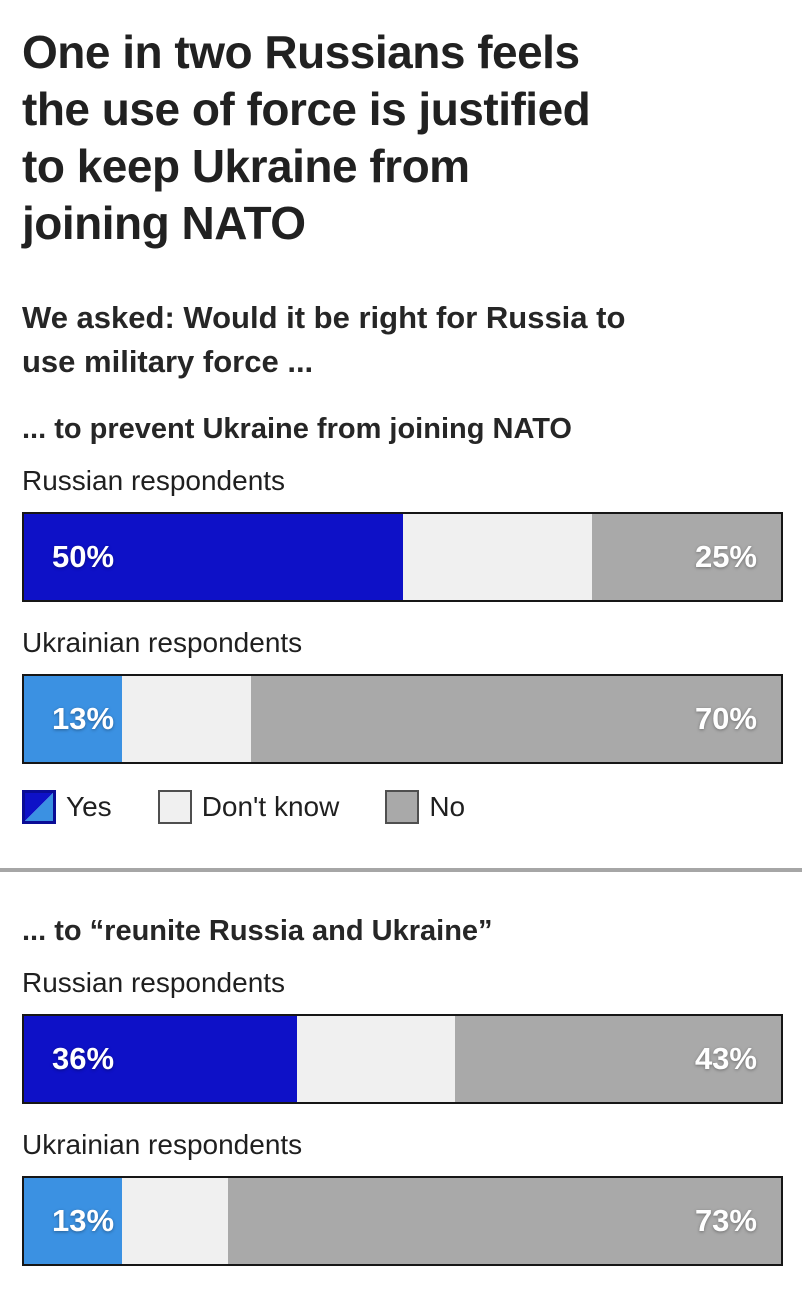  I want to click on chart-title-line: joining NATO, so click(164, 223).